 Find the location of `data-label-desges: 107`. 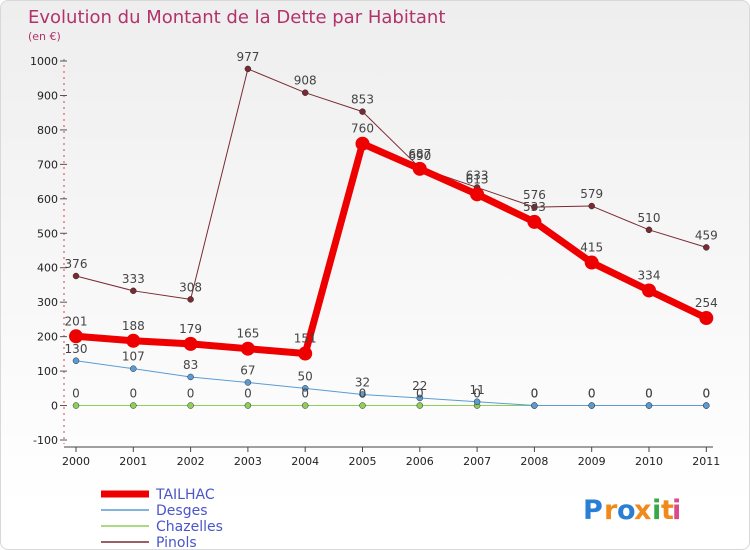

data-label-desges: 107 is located at coordinates (133, 357).